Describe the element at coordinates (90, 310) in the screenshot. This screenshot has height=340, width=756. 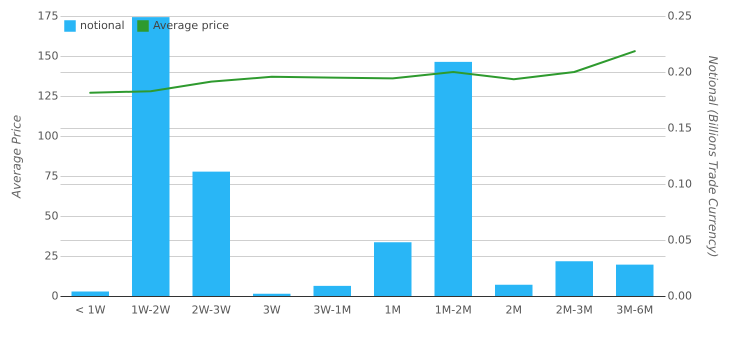
I see `x-tick-label: < 1W` at that location.